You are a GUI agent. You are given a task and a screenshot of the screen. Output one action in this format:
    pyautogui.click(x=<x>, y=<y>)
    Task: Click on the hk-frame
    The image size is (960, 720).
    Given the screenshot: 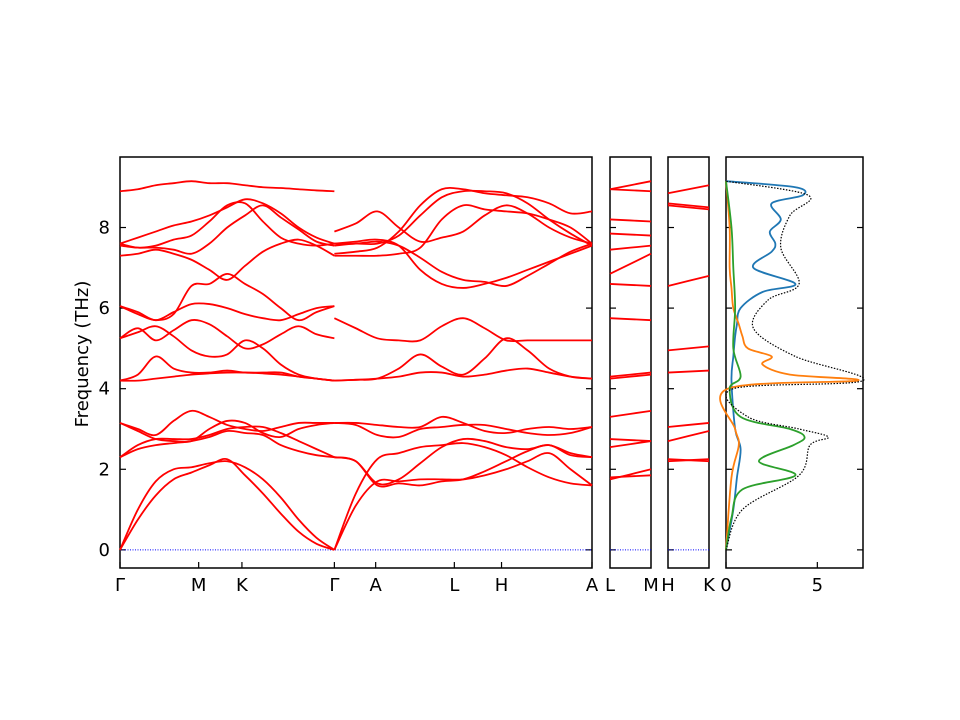 What is the action you would take?
    pyautogui.click(x=688, y=362)
    